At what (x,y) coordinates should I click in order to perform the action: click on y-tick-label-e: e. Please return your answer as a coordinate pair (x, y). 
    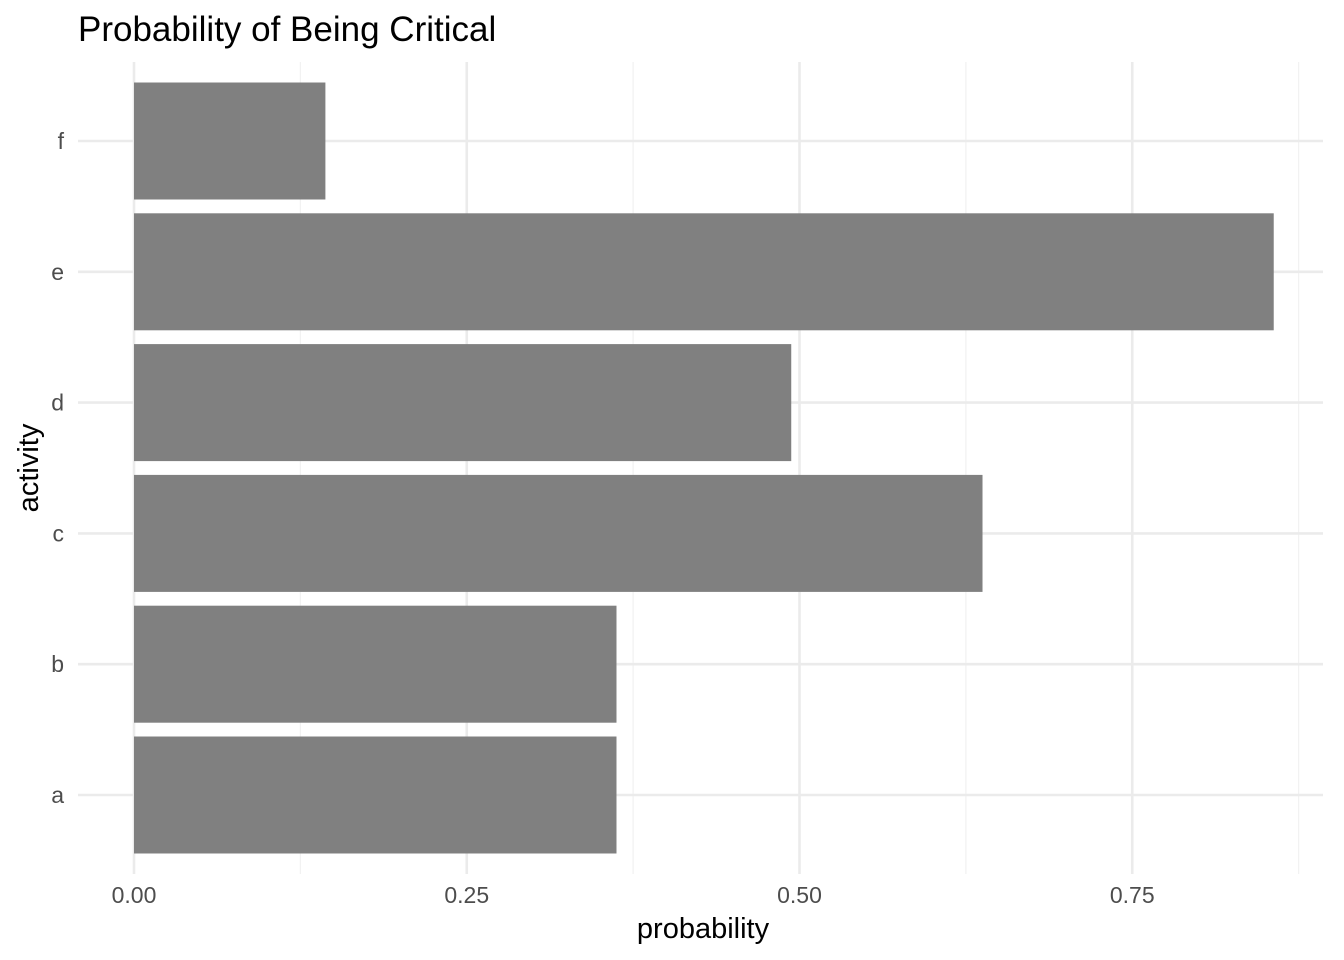
    Looking at the image, I should click on (57, 272).